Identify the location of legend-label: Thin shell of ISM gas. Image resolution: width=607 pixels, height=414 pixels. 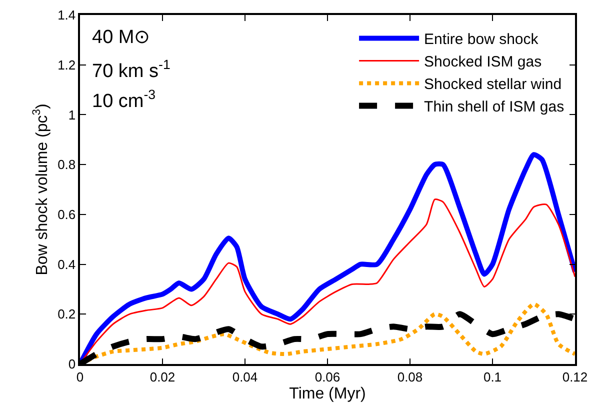
(494, 107).